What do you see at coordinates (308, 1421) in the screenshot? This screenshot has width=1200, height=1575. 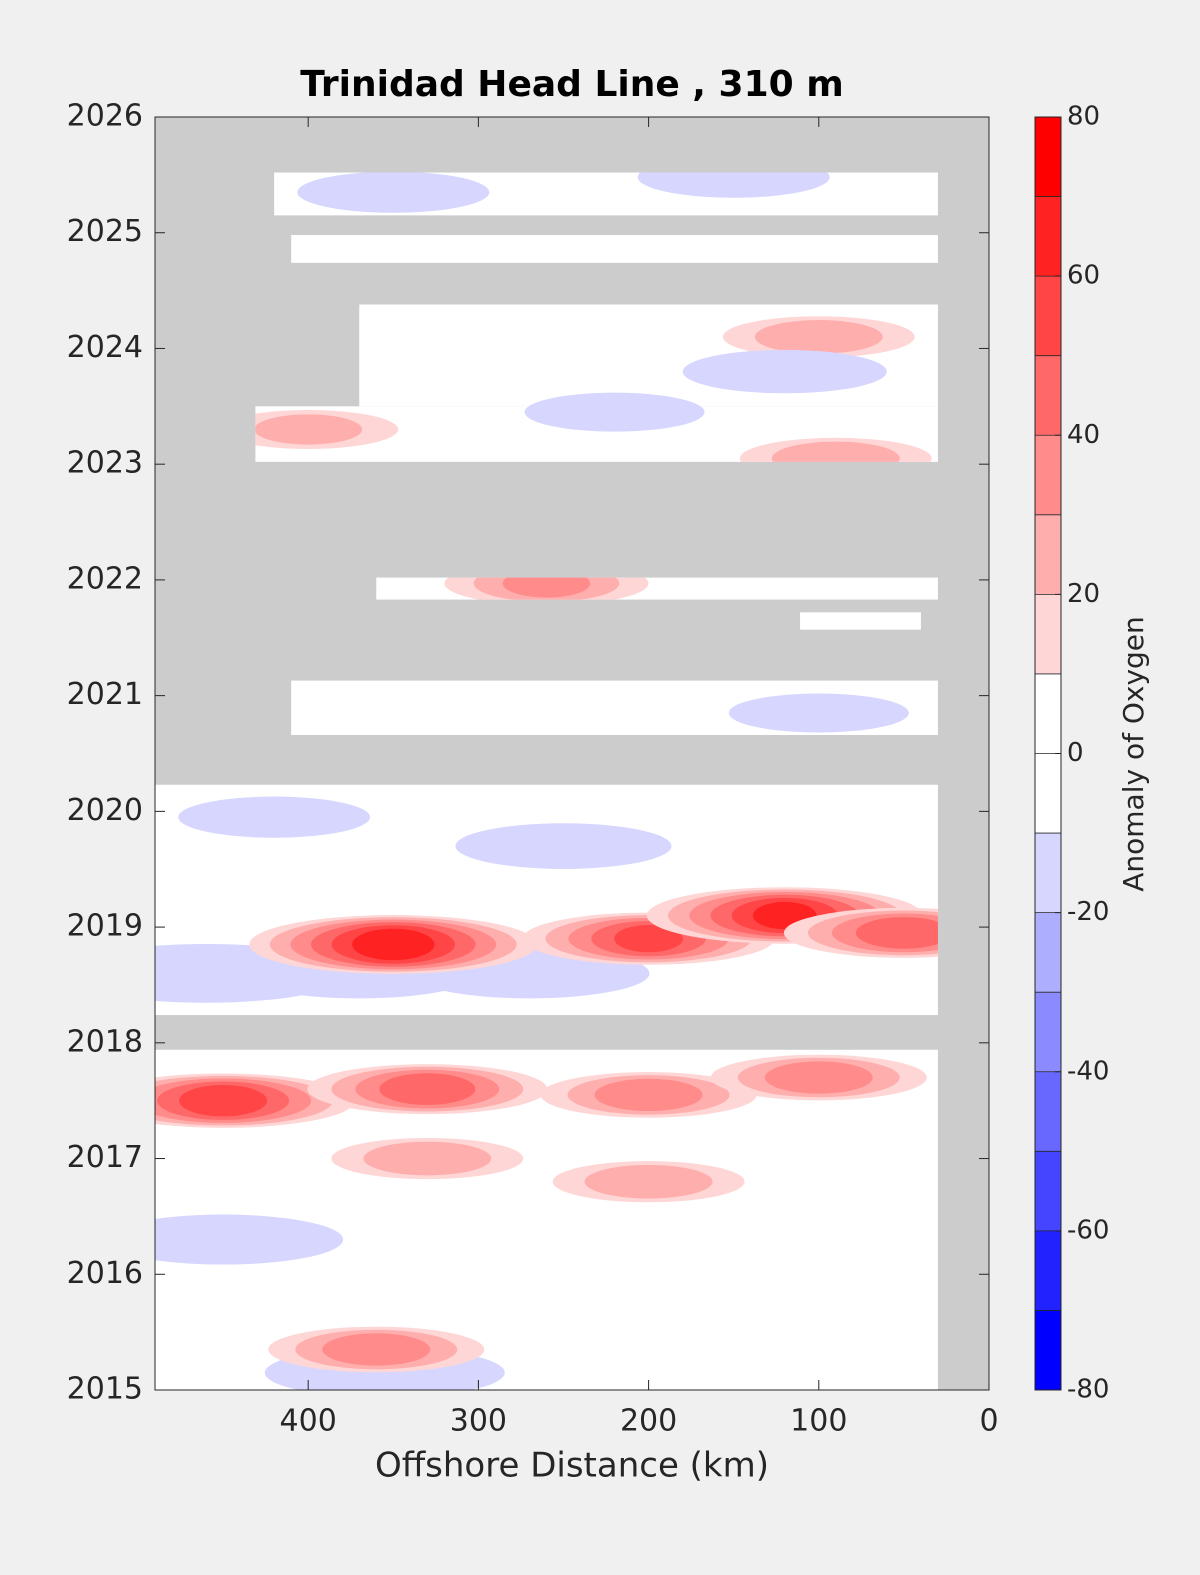 I see `x-tick-label: 400` at bounding box center [308, 1421].